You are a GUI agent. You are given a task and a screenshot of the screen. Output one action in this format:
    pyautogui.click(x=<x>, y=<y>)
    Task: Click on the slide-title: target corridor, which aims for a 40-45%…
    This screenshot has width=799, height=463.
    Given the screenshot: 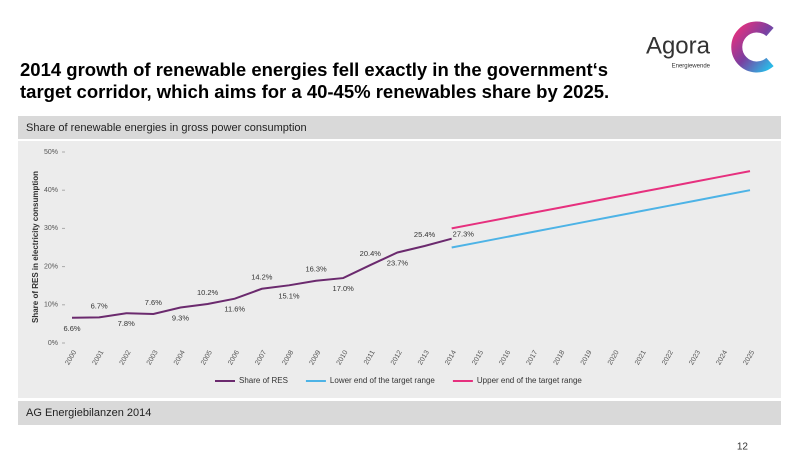 What is the action you would take?
    pyautogui.click(x=314, y=91)
    